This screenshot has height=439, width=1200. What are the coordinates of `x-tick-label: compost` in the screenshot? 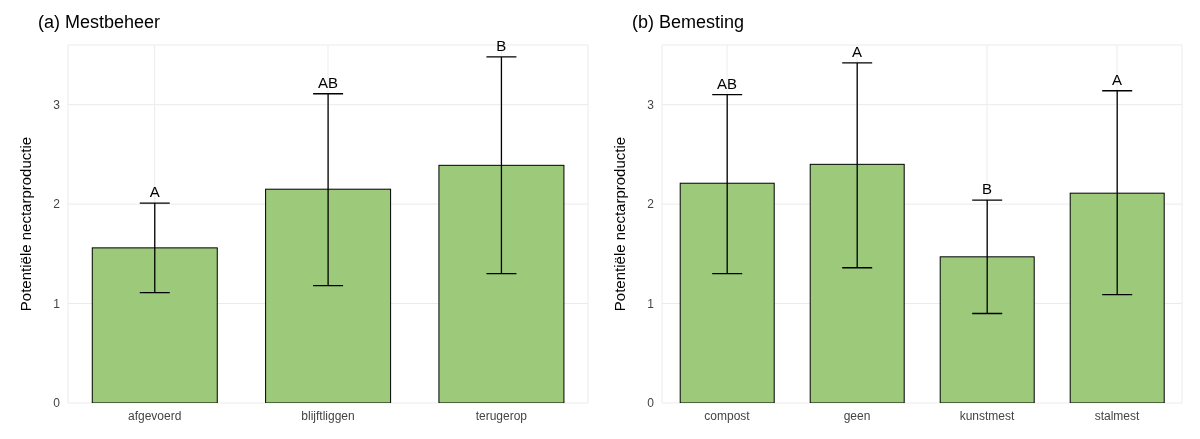 It's located at (727, 415).